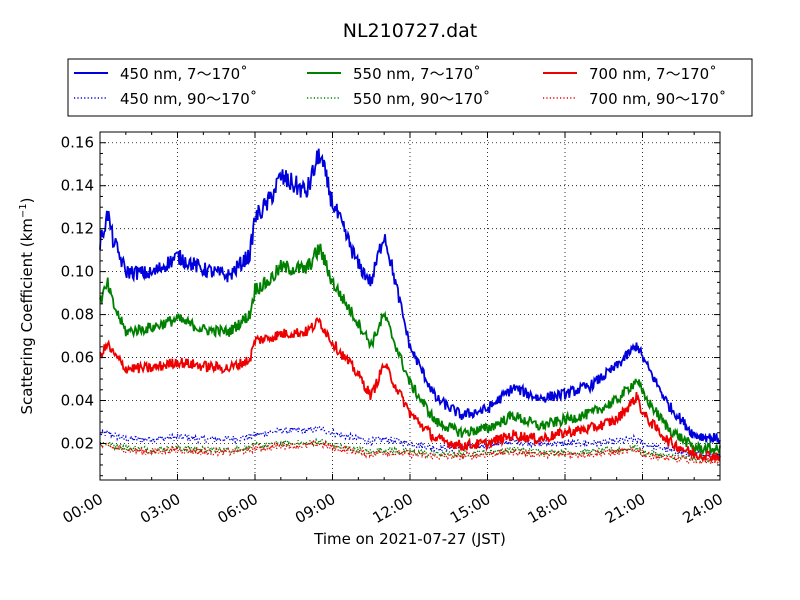  Describe the element at coordinates (417, 74) in the screenshot. I see `legend-label: 550 nm, 7～170˚` at that location.